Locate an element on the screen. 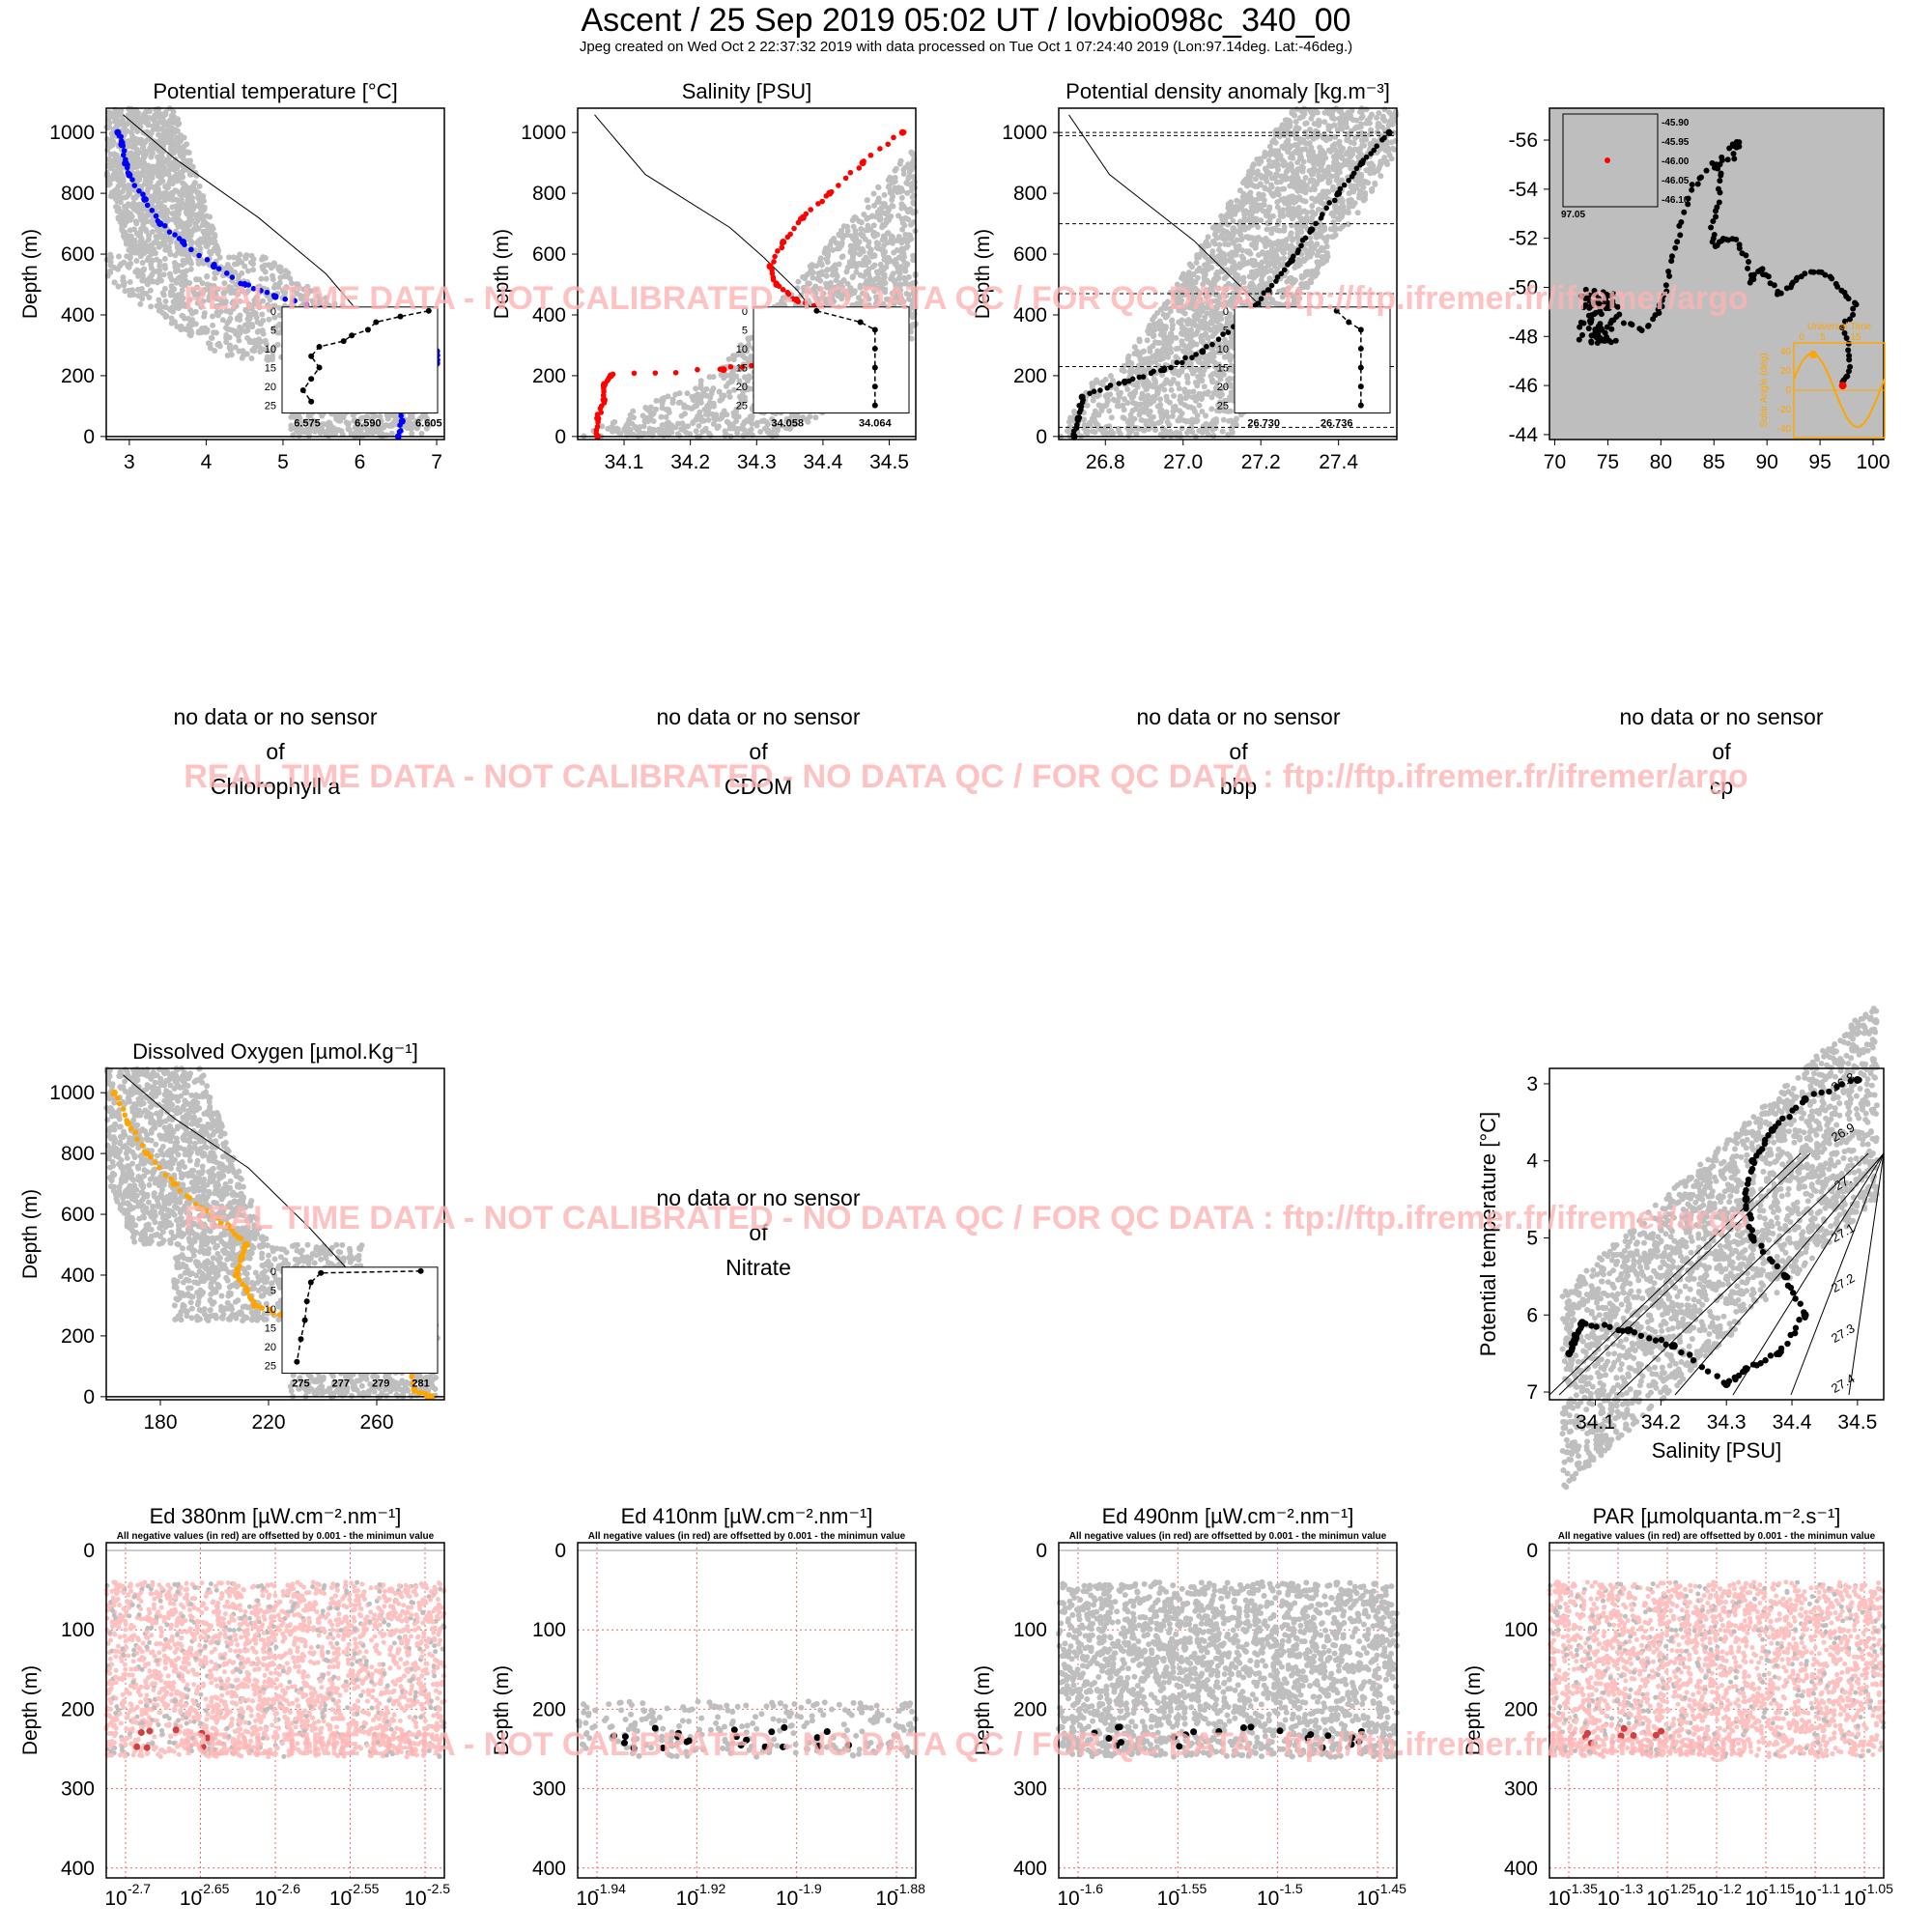 The width and height of the screenshot is (1932, 1932). temp-inset-xtick: 6.590 is located at coordinates (368, 424).